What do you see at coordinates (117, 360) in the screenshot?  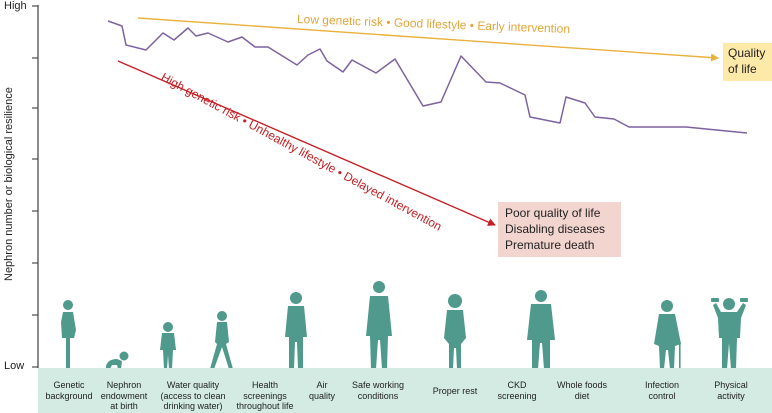 I see `infant-crawling-figure` at bounding box center [117, 360].